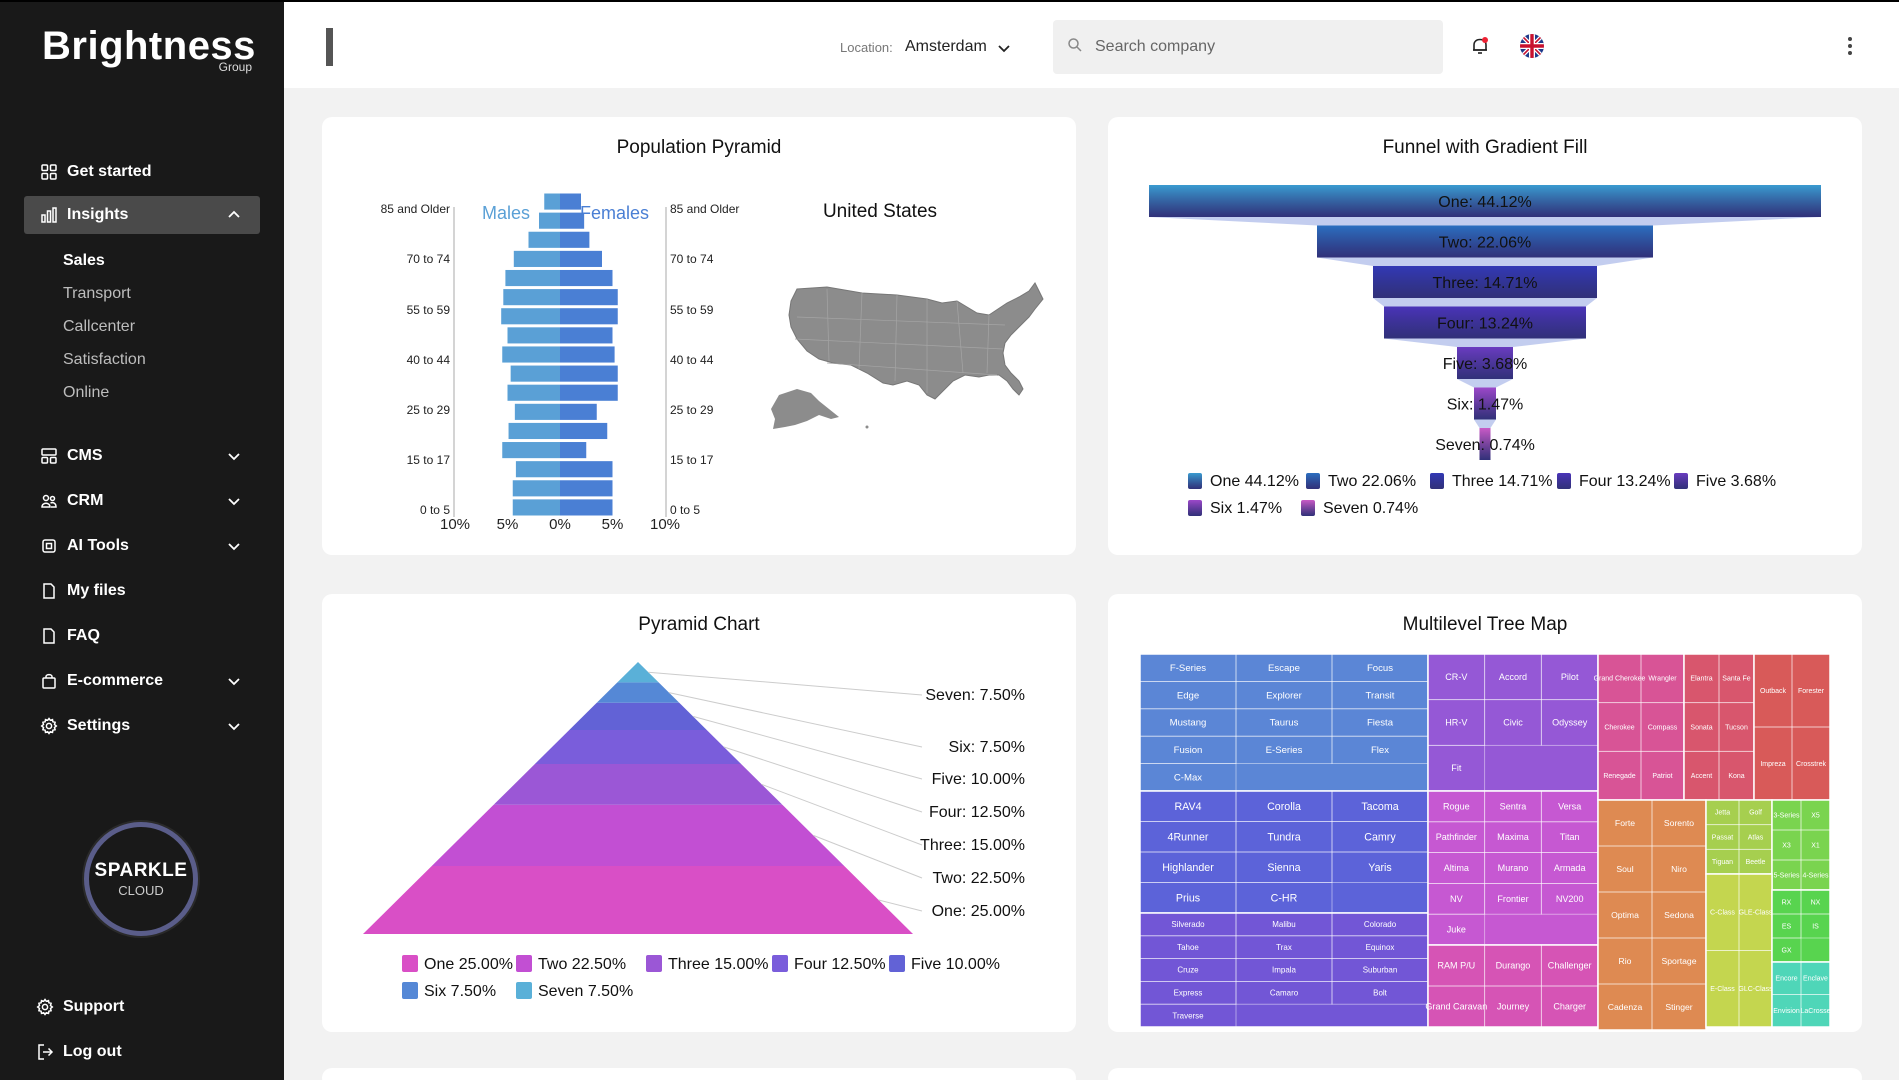 The width and height of the screenshot is (1899, 1080). What do you see at coordinates (1380, 924) in the screenshot?
I see `treemap-leaf-label: Colorado` at bounding box center [1380, 924].